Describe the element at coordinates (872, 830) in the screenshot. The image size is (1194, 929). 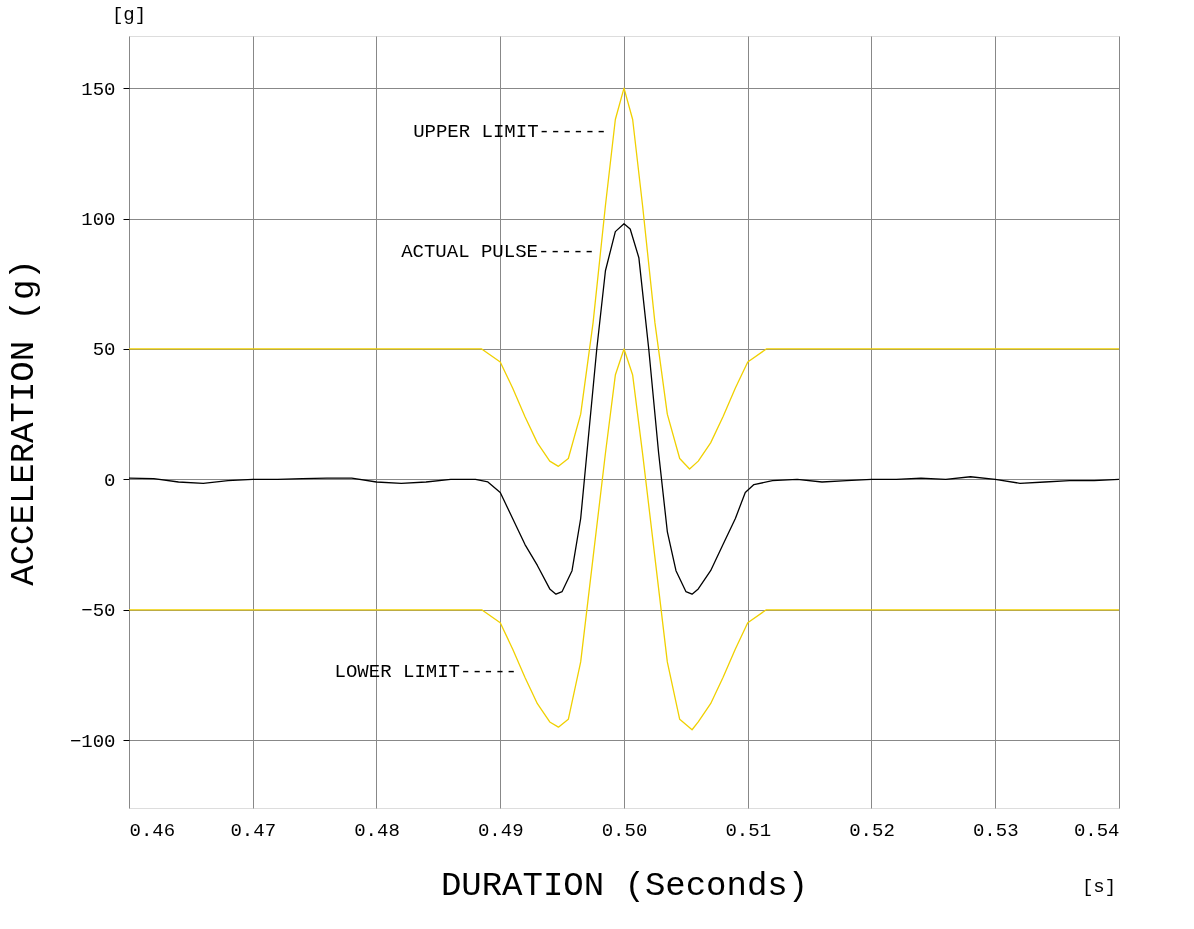
I see `x-tick-label: 0.52` at that location.